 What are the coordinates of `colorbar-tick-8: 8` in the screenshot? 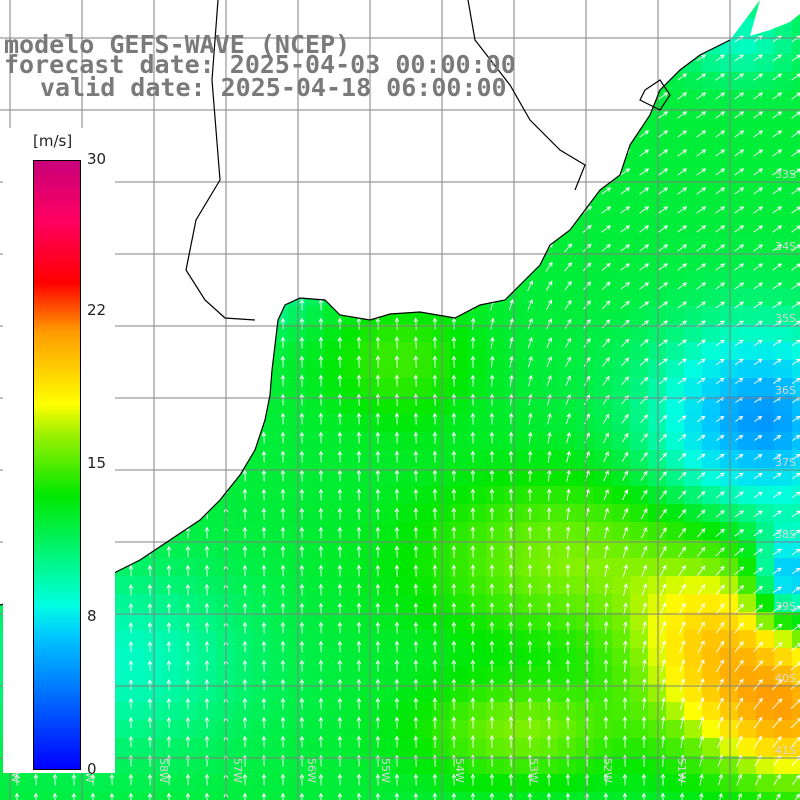 It's located at (92, 616).